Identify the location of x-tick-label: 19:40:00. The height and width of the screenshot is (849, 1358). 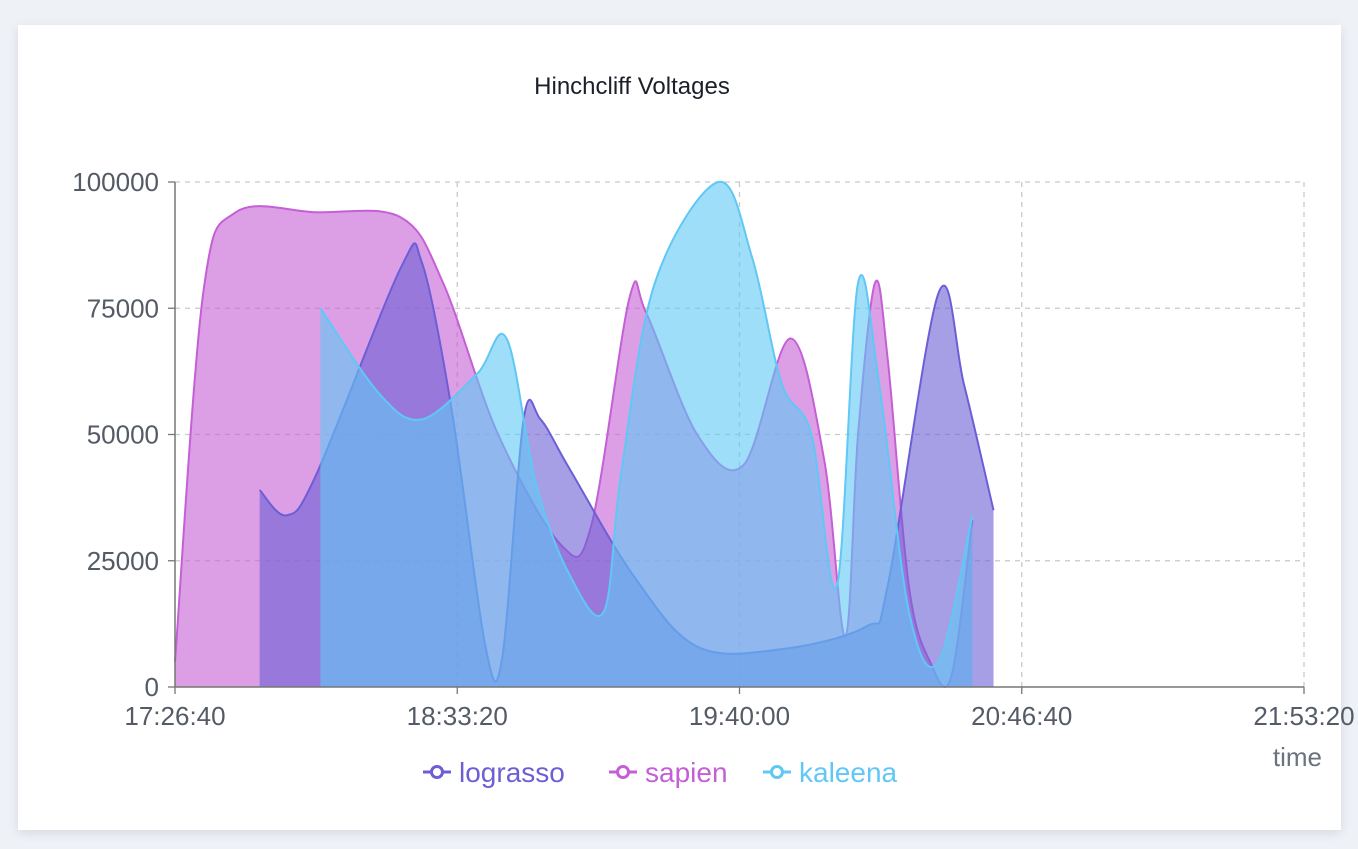
(739, 716).